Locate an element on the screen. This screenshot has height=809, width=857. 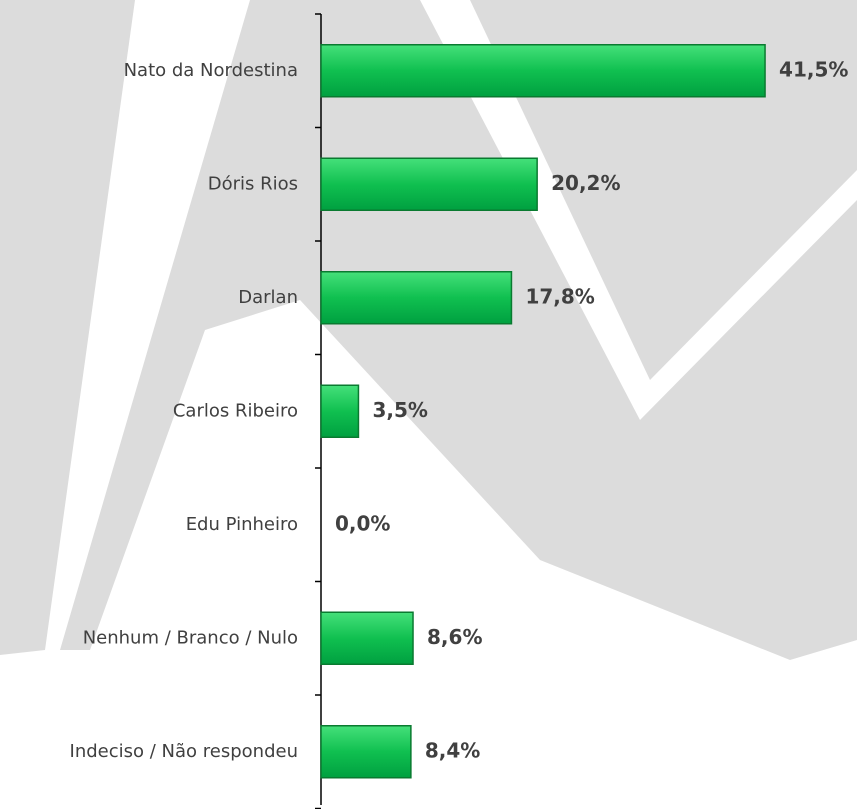
value-label: 8,4% is located at coordinates (452, 750).